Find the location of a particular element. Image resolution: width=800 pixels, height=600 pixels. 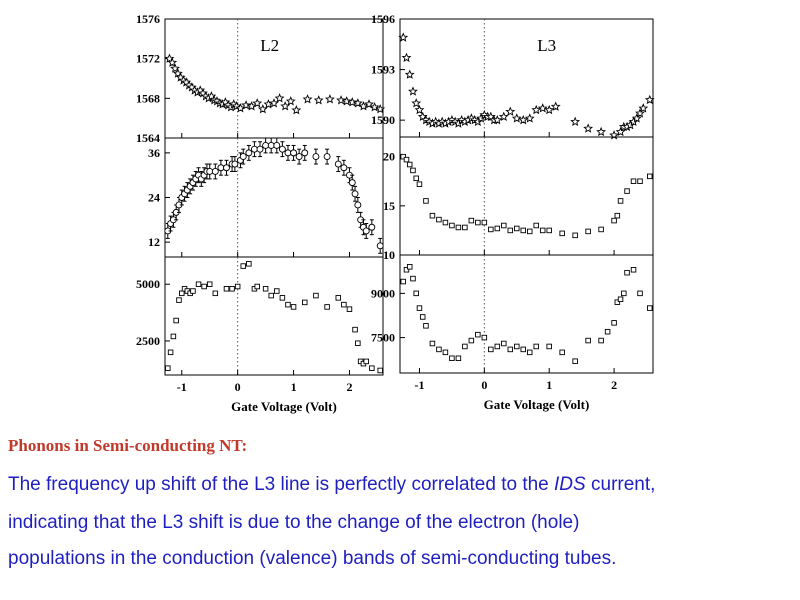

left-panel-3-frame is located at coordinates (274, 316).